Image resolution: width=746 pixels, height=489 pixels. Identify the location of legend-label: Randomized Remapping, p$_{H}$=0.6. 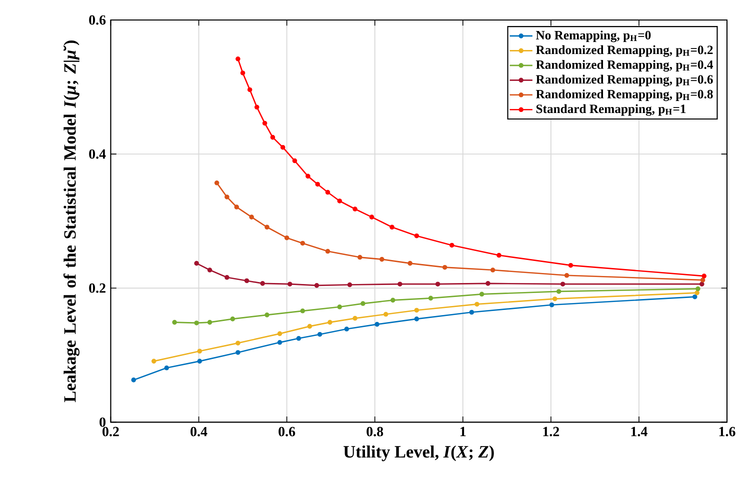
(624, 80).